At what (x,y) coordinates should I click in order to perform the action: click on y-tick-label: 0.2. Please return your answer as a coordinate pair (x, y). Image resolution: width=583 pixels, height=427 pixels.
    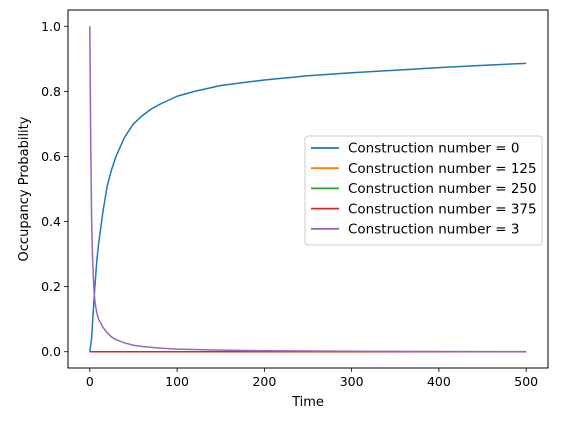
    Looking at the image, I should click on (51, 286).